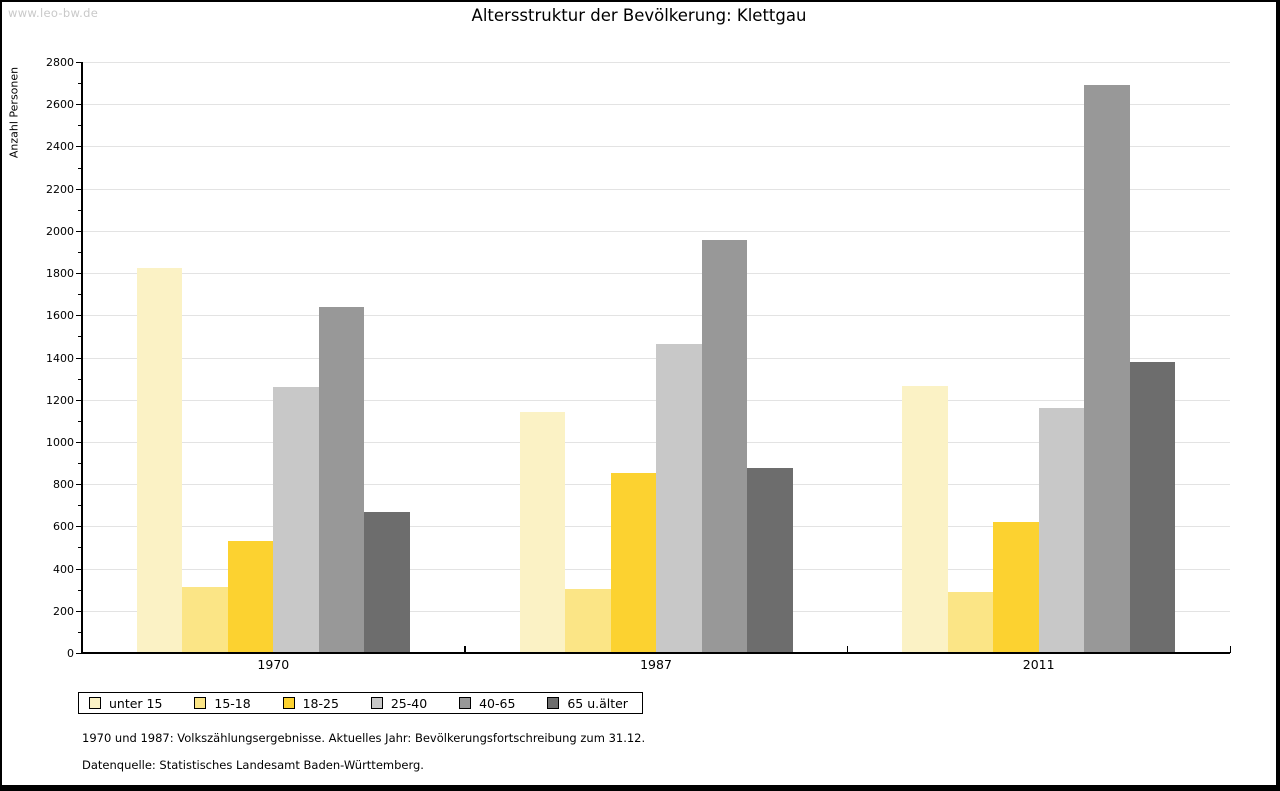 This screenshot has height=791, width=1280. Describe the element at coordinates (633, 562) in the screenshot. I see `bar-18-25-1987` at that location.